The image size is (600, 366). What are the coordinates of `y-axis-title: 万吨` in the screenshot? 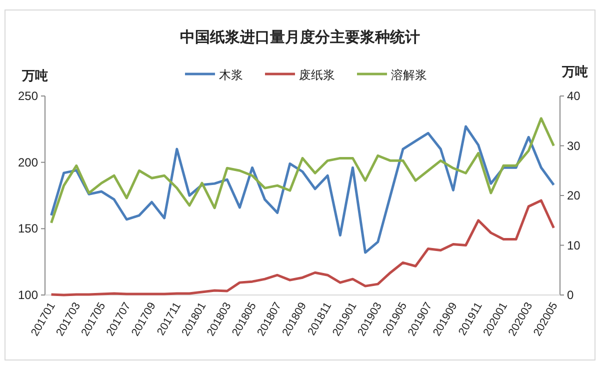 It's located at (34, 75).